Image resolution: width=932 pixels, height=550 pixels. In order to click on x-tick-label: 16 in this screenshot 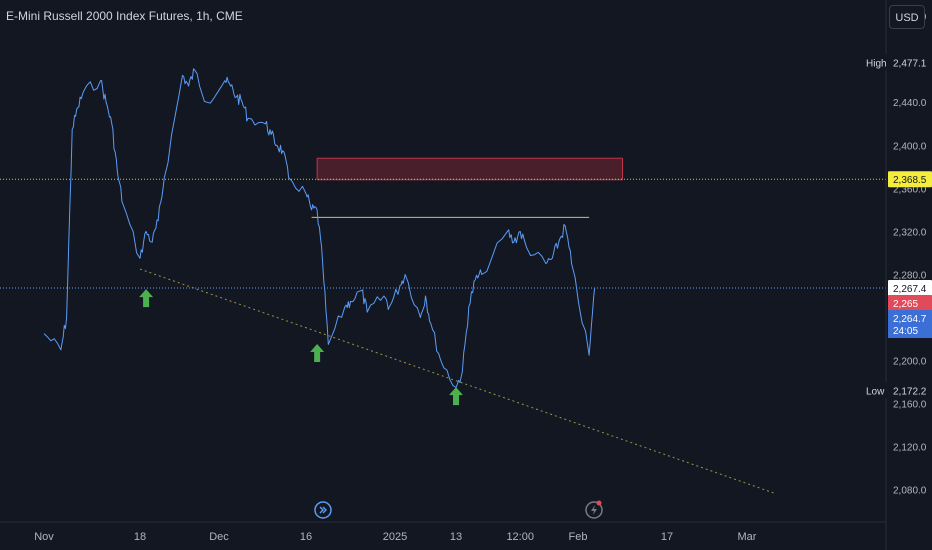, I will do `click(306, 537)`.